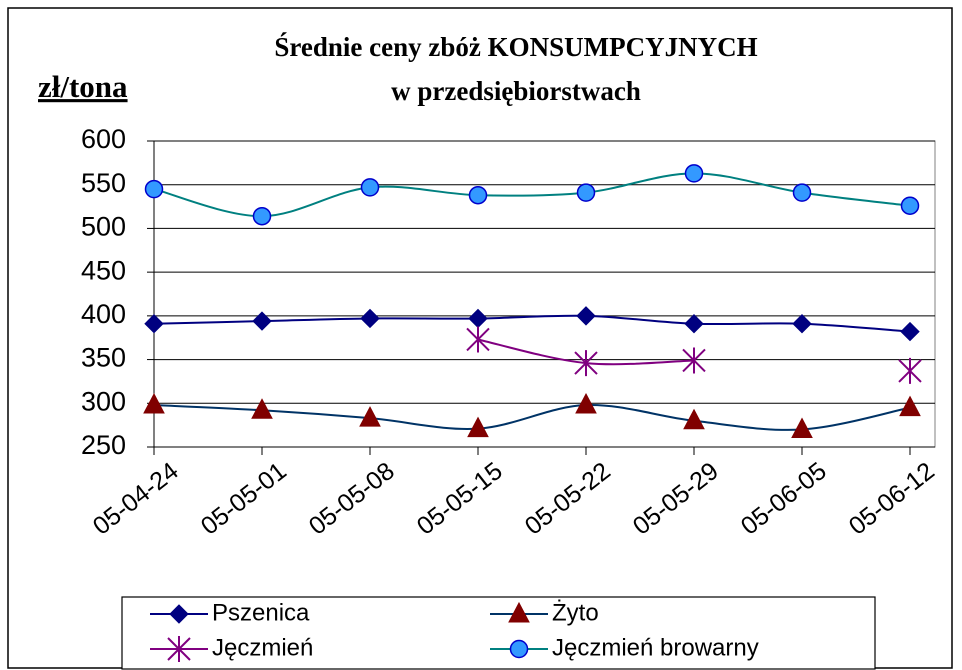  Describe the element at coordinates (515, 47) in the screenshot. I see `chart-title: Średnie ceny zbóż KONSUMPCYJNYCH` at that location.